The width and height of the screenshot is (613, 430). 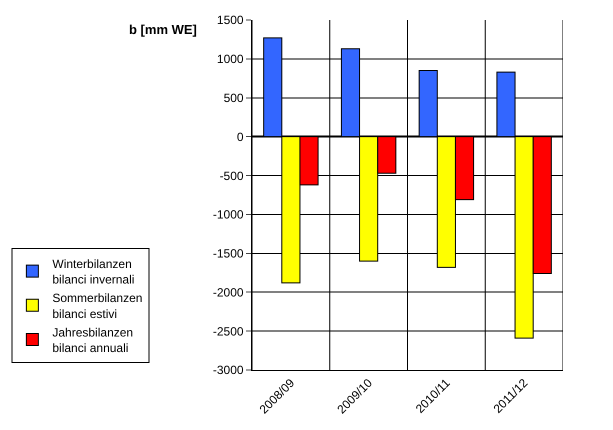 What do you see at coordinates (93, 340) in the screenshot?
I see `legend-label: Jahresbilanzen bilanci annuali` at bounding box center [93, 340].